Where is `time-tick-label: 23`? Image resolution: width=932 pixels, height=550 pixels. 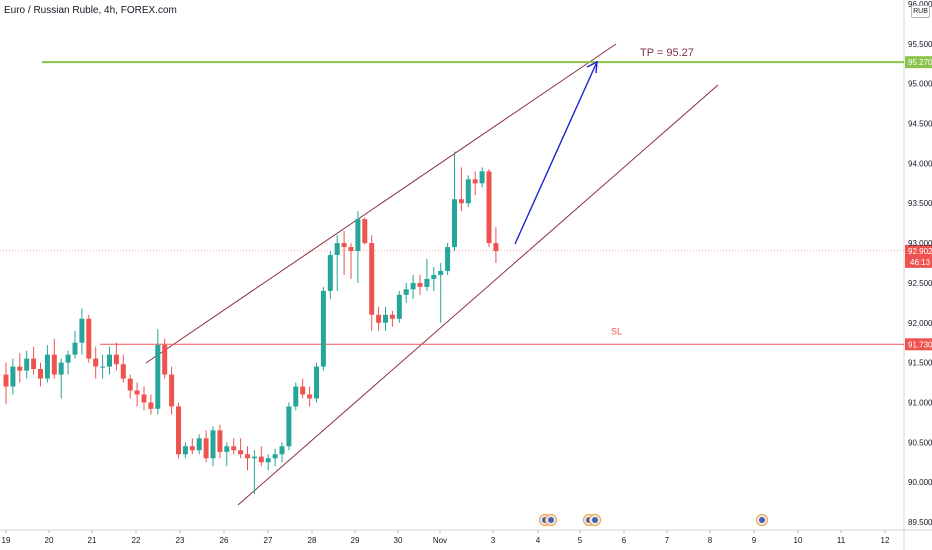 time-tick-label: 23 is located at coordinates (180, 540).